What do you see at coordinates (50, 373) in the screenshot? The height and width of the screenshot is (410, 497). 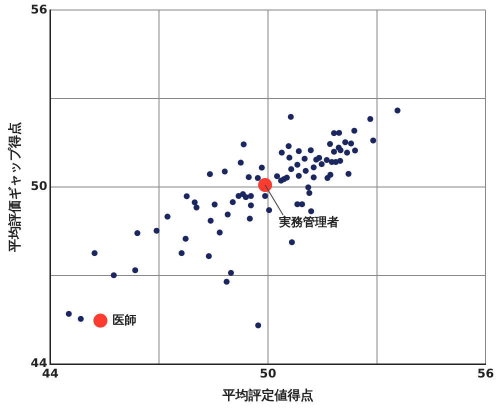 I see `x-tick-label: 44` at bounding box center [50, 373].